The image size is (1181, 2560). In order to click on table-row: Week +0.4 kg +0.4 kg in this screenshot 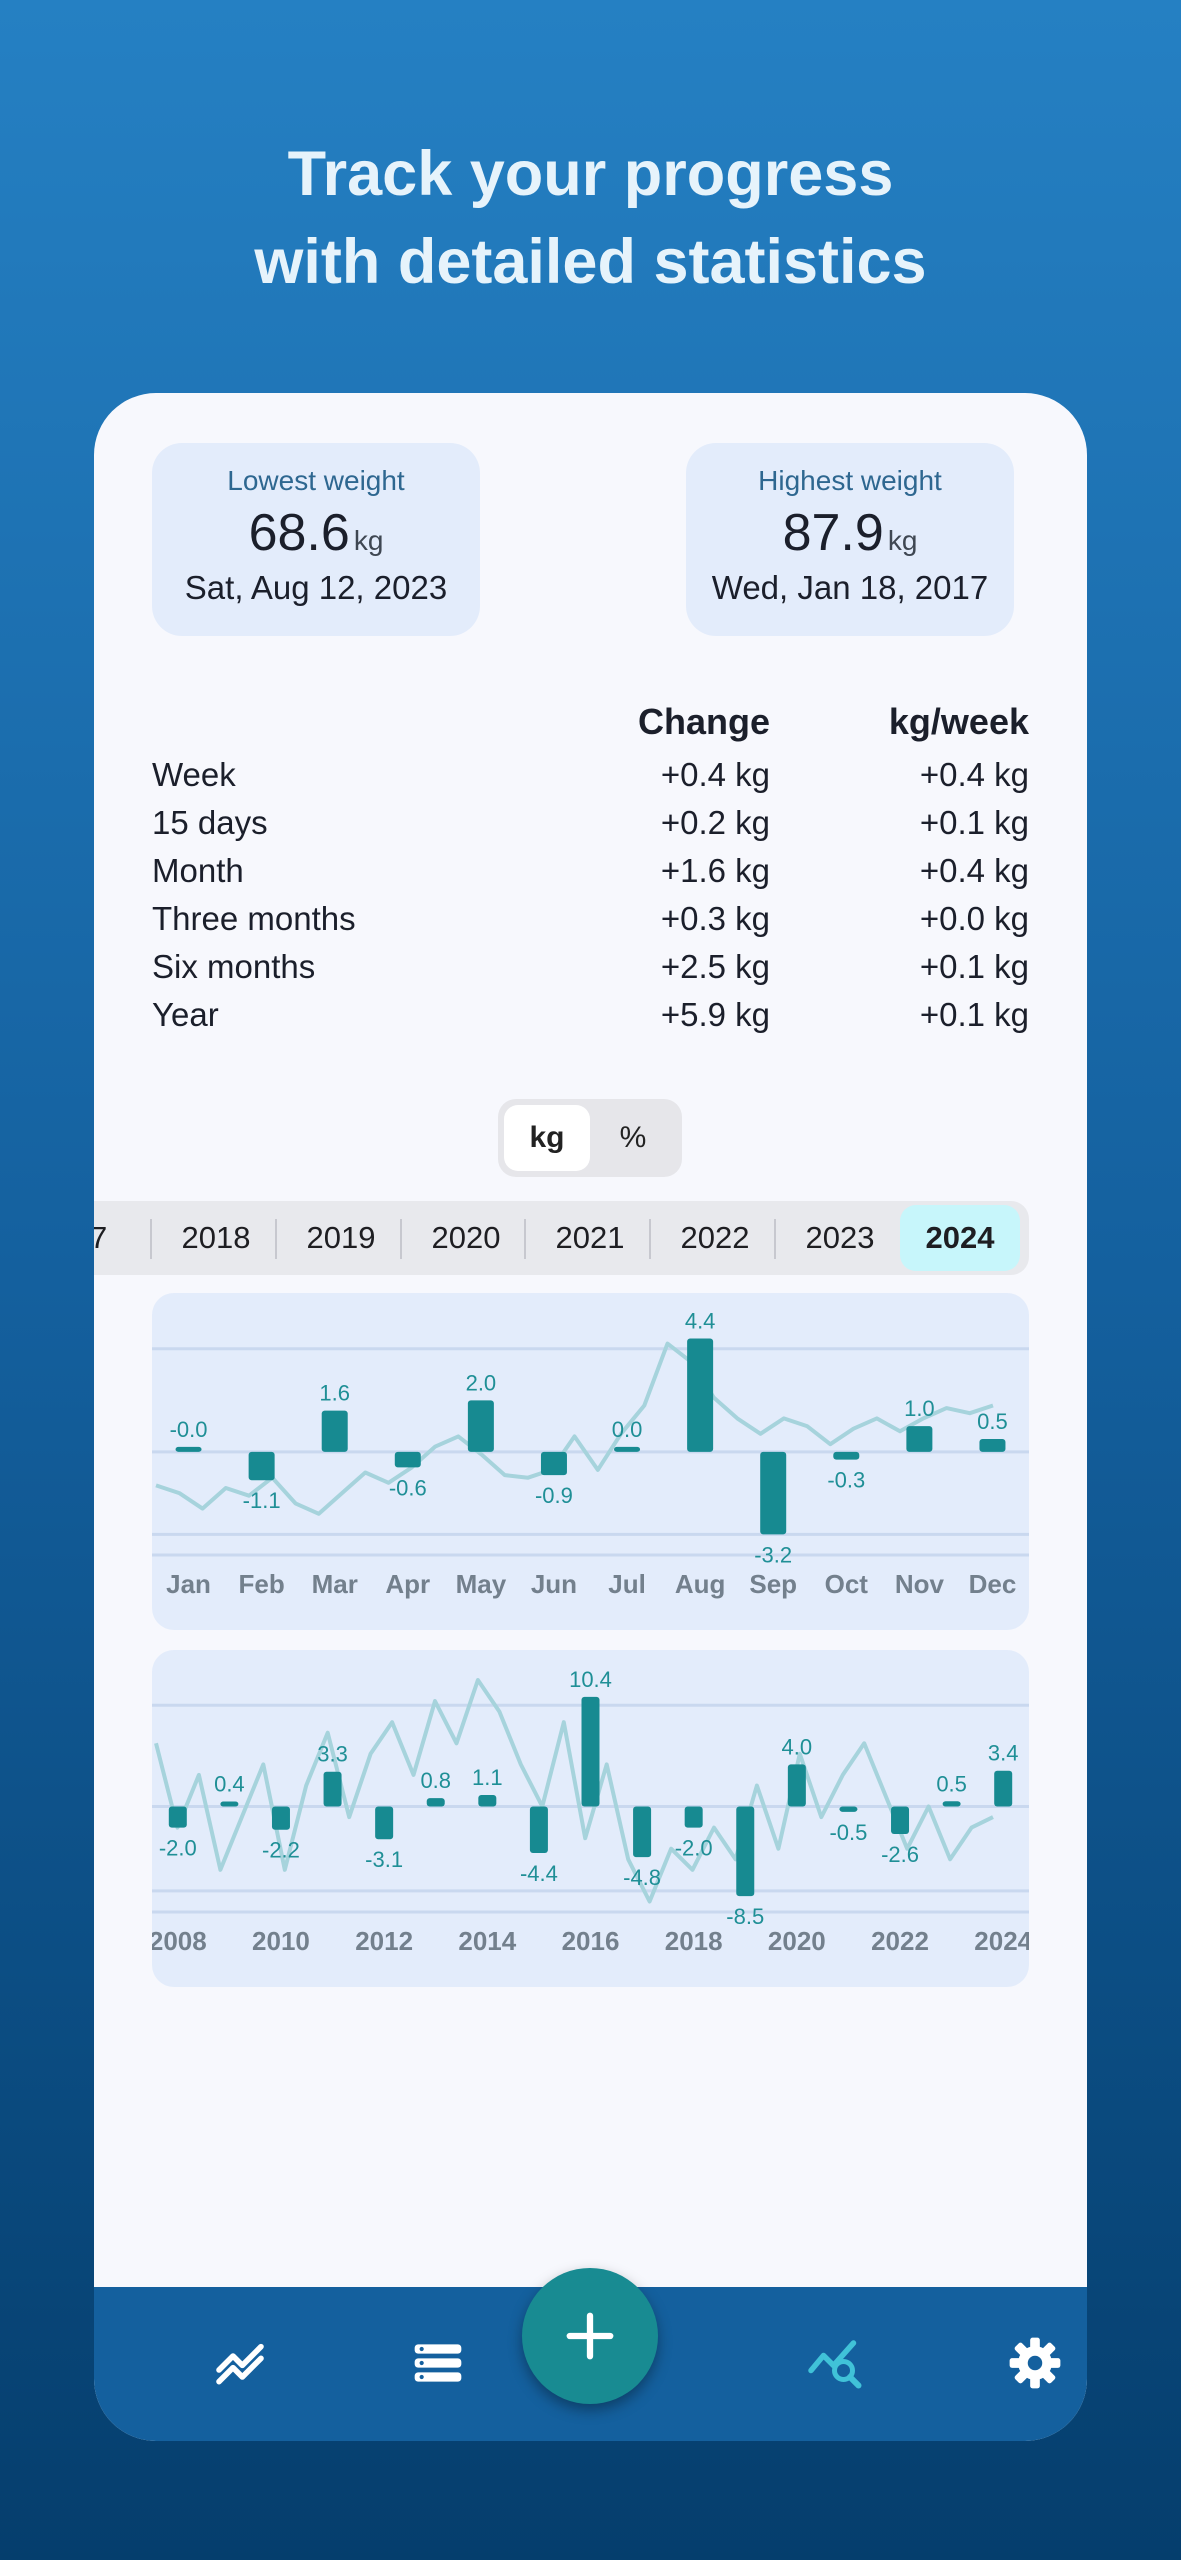, I will do `click(590, 775)`.